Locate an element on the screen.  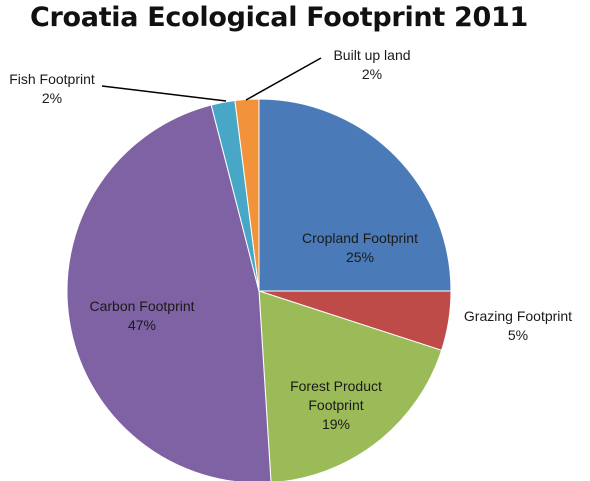
slice-forest-product-footprint is located at coordinates (350, 385).